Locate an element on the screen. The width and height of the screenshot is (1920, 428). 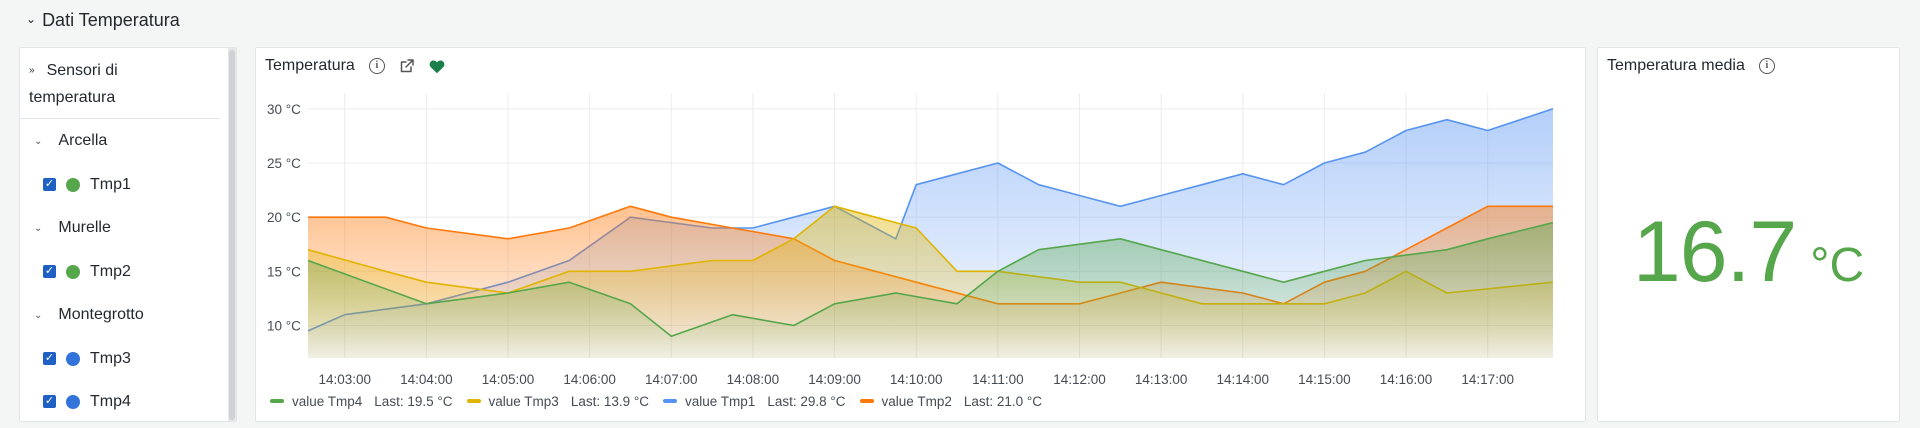
sidebar-title: Sensori di temperatura is located at coordinates (73, 84).